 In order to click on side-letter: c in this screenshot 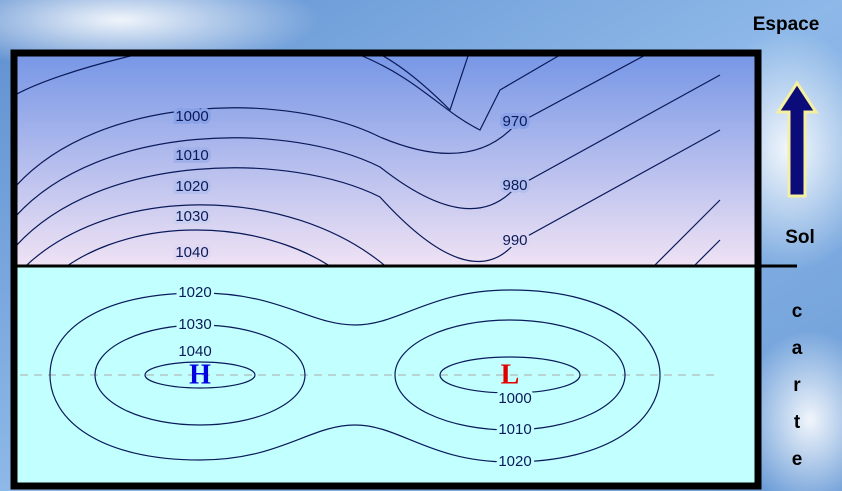, I will do `click(797, 311)`.